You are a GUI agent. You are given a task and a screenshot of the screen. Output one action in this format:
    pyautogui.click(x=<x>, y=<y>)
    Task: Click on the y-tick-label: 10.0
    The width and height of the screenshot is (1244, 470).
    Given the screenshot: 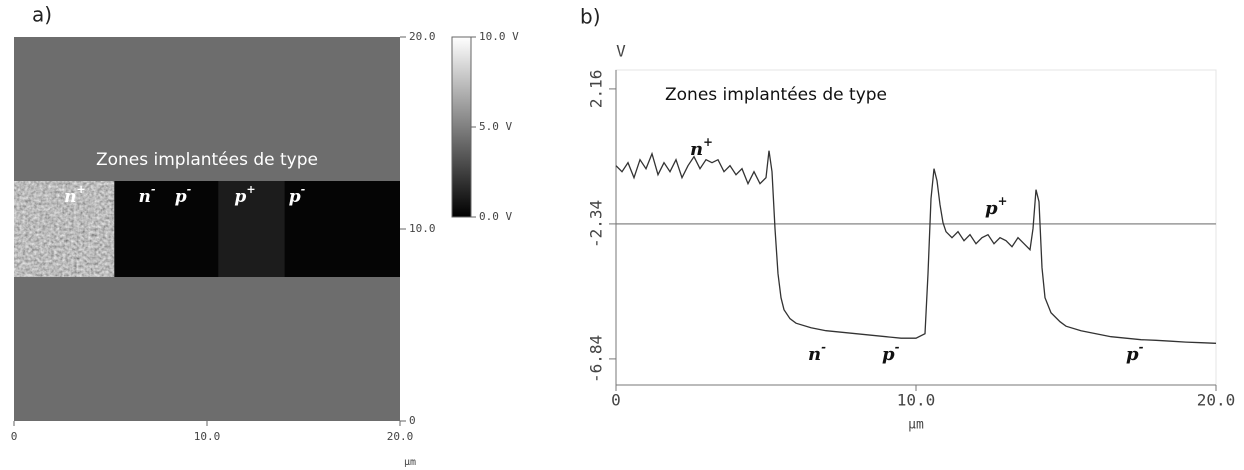 What is the action you would take?
    pyautogui.click(x=422, y=228)
    